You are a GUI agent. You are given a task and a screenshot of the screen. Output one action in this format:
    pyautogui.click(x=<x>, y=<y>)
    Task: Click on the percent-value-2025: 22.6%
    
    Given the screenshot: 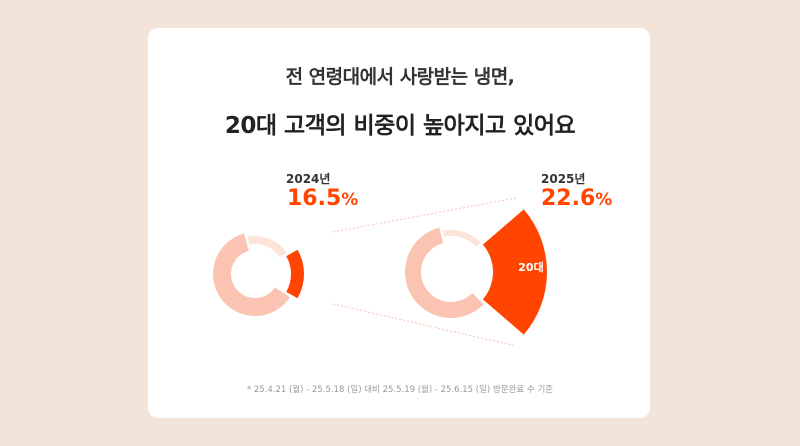 What is the action you would take?
    pyautogui.click(x=576, y=198)
    